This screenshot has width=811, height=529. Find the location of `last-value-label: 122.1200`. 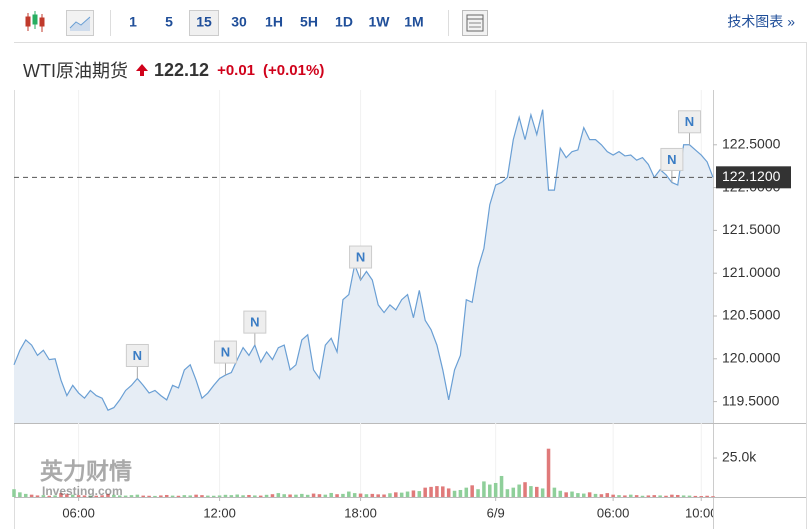

last-value-label: 122.1200 is located at coordinates (751, 176).